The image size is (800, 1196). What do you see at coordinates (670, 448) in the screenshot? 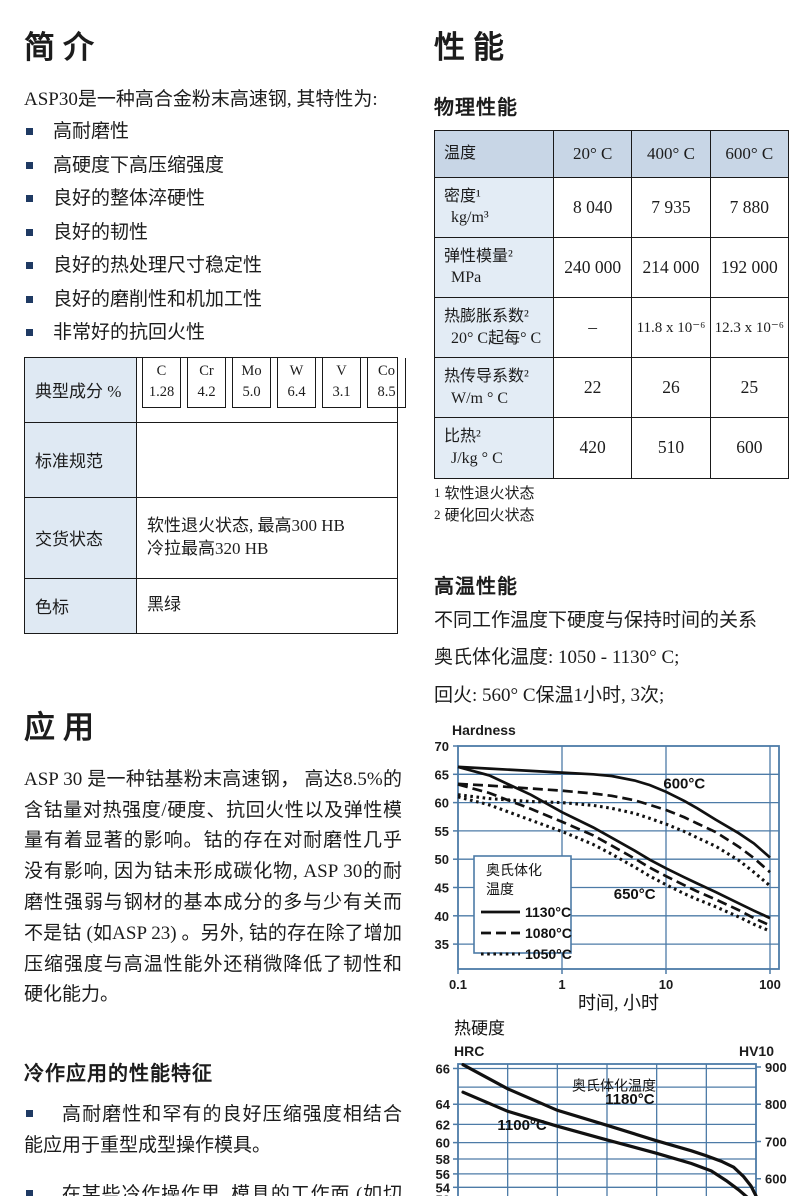
I see `table-cell: 510` at bounding box center [670, 448].